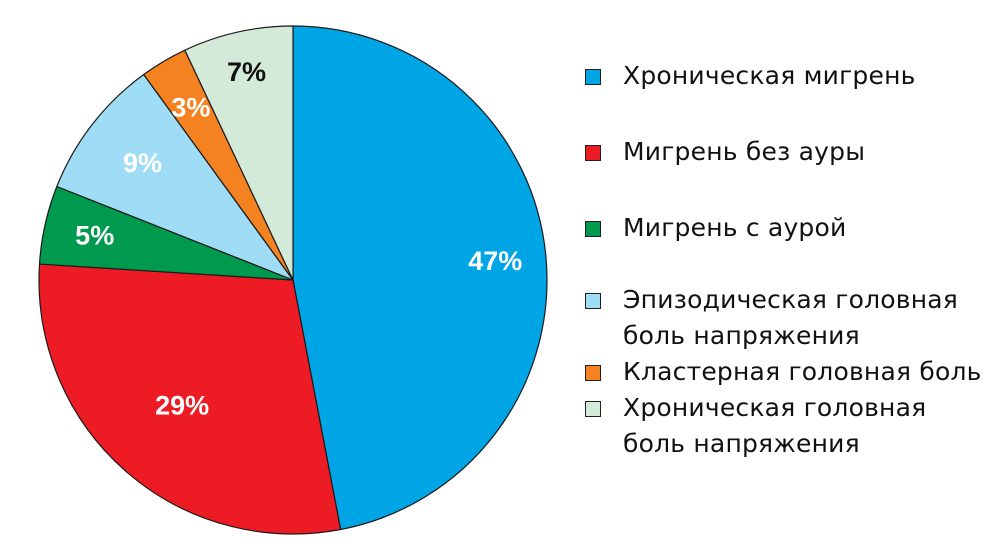  What do you see at coordinates (735, 227) in the screenshot?
I see `legend-label: Мигрень с аурой` at bounding box center [735, 227].